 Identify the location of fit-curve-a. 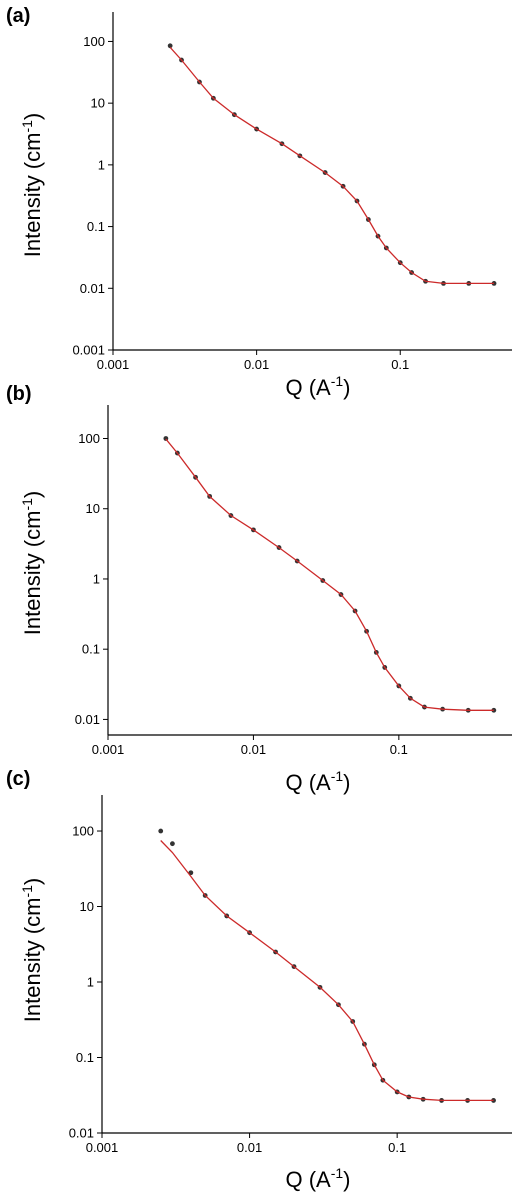
(332, 165).